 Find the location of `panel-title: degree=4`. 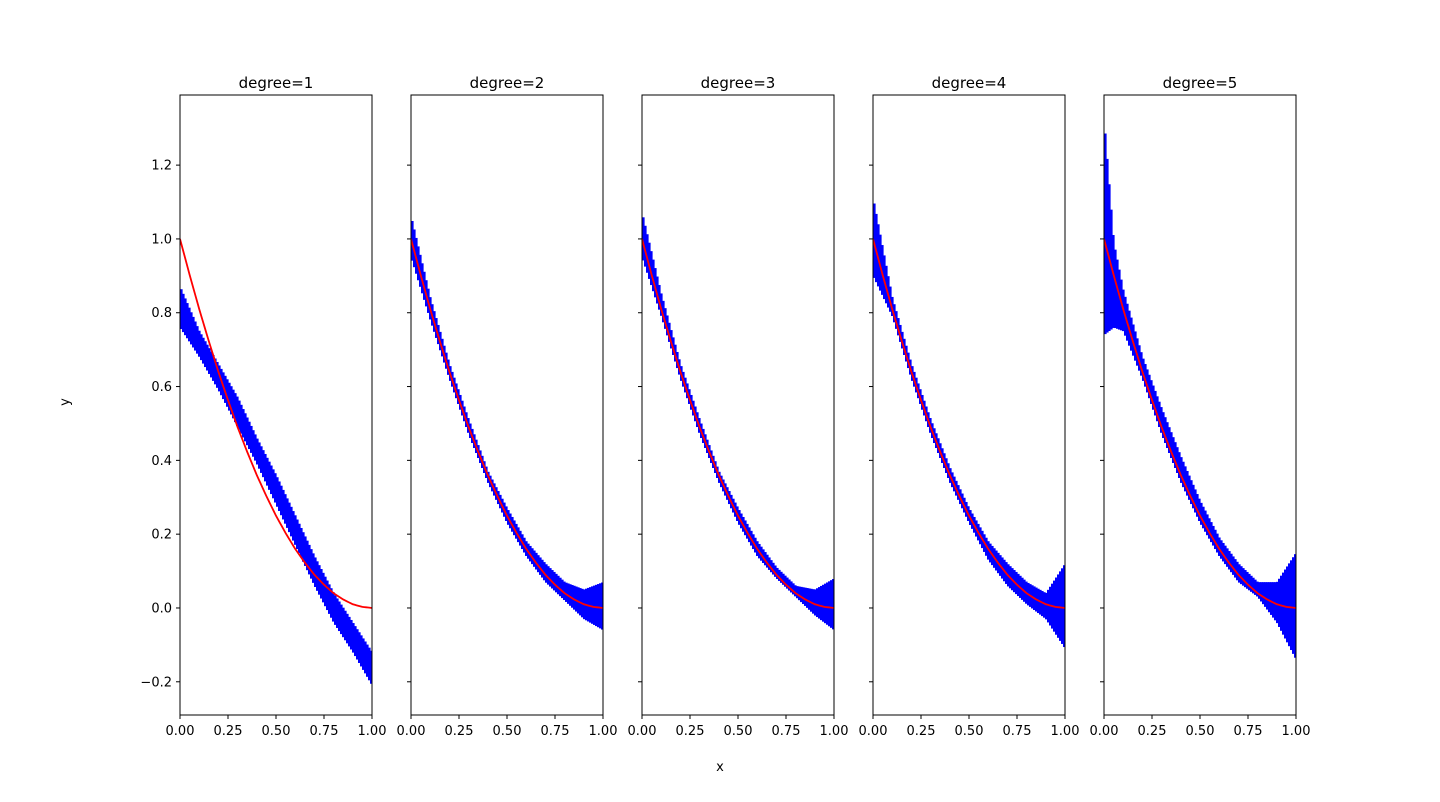

panel-title: degree=4 is located at coordinates (969, 83).